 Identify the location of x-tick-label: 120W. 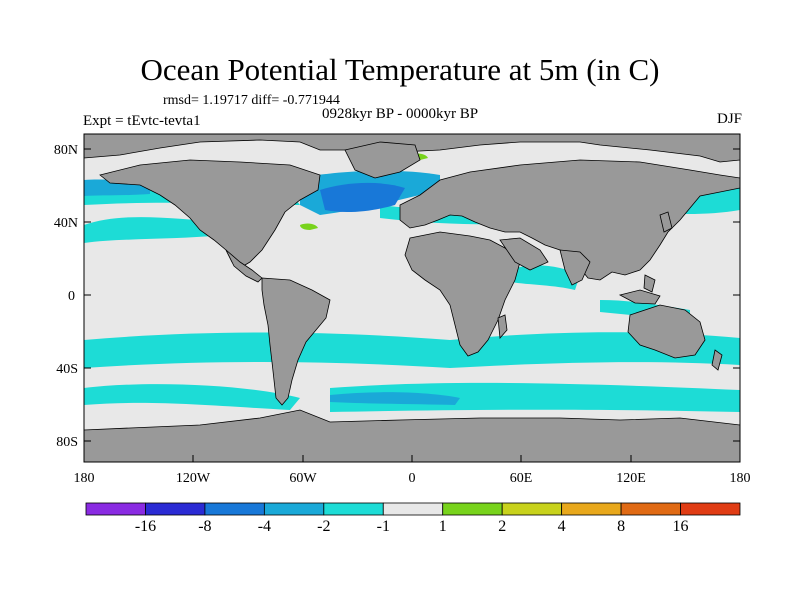
(193, 478).